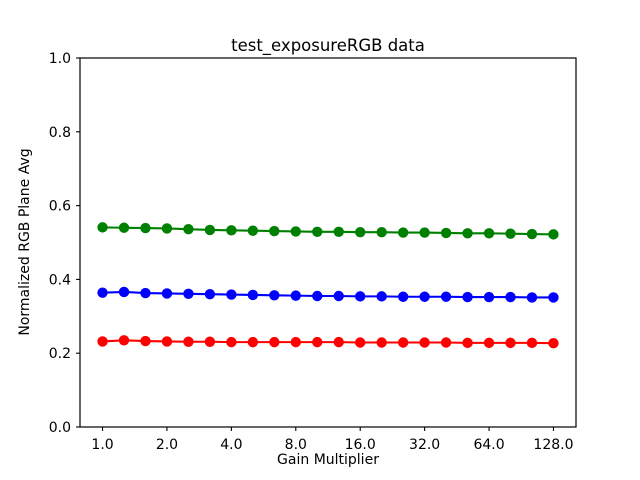  Describe the element at coordinates (167, 445) in the screenshot. I see `x-tick-label: 2.0` at that location.